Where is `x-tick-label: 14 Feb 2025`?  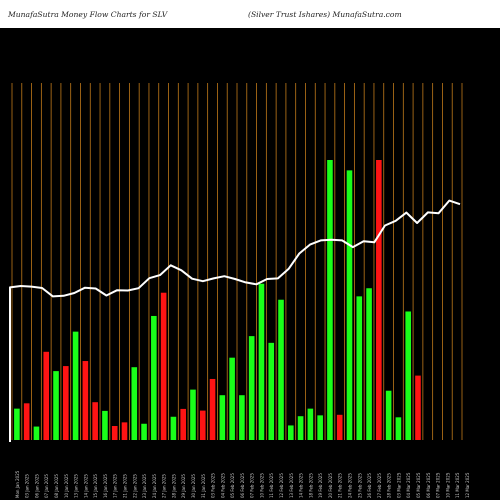
x-tick-label: 14 Feb 2025 is located at coordinates (301, 485).